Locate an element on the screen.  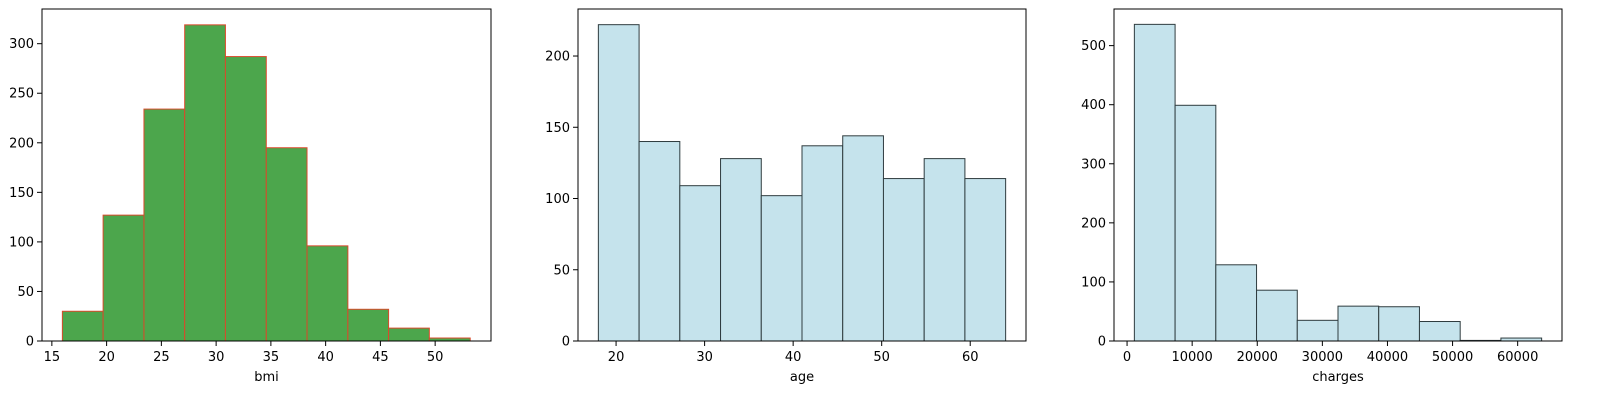
y-tick-label: 250 is located at coordinates (21, 94).